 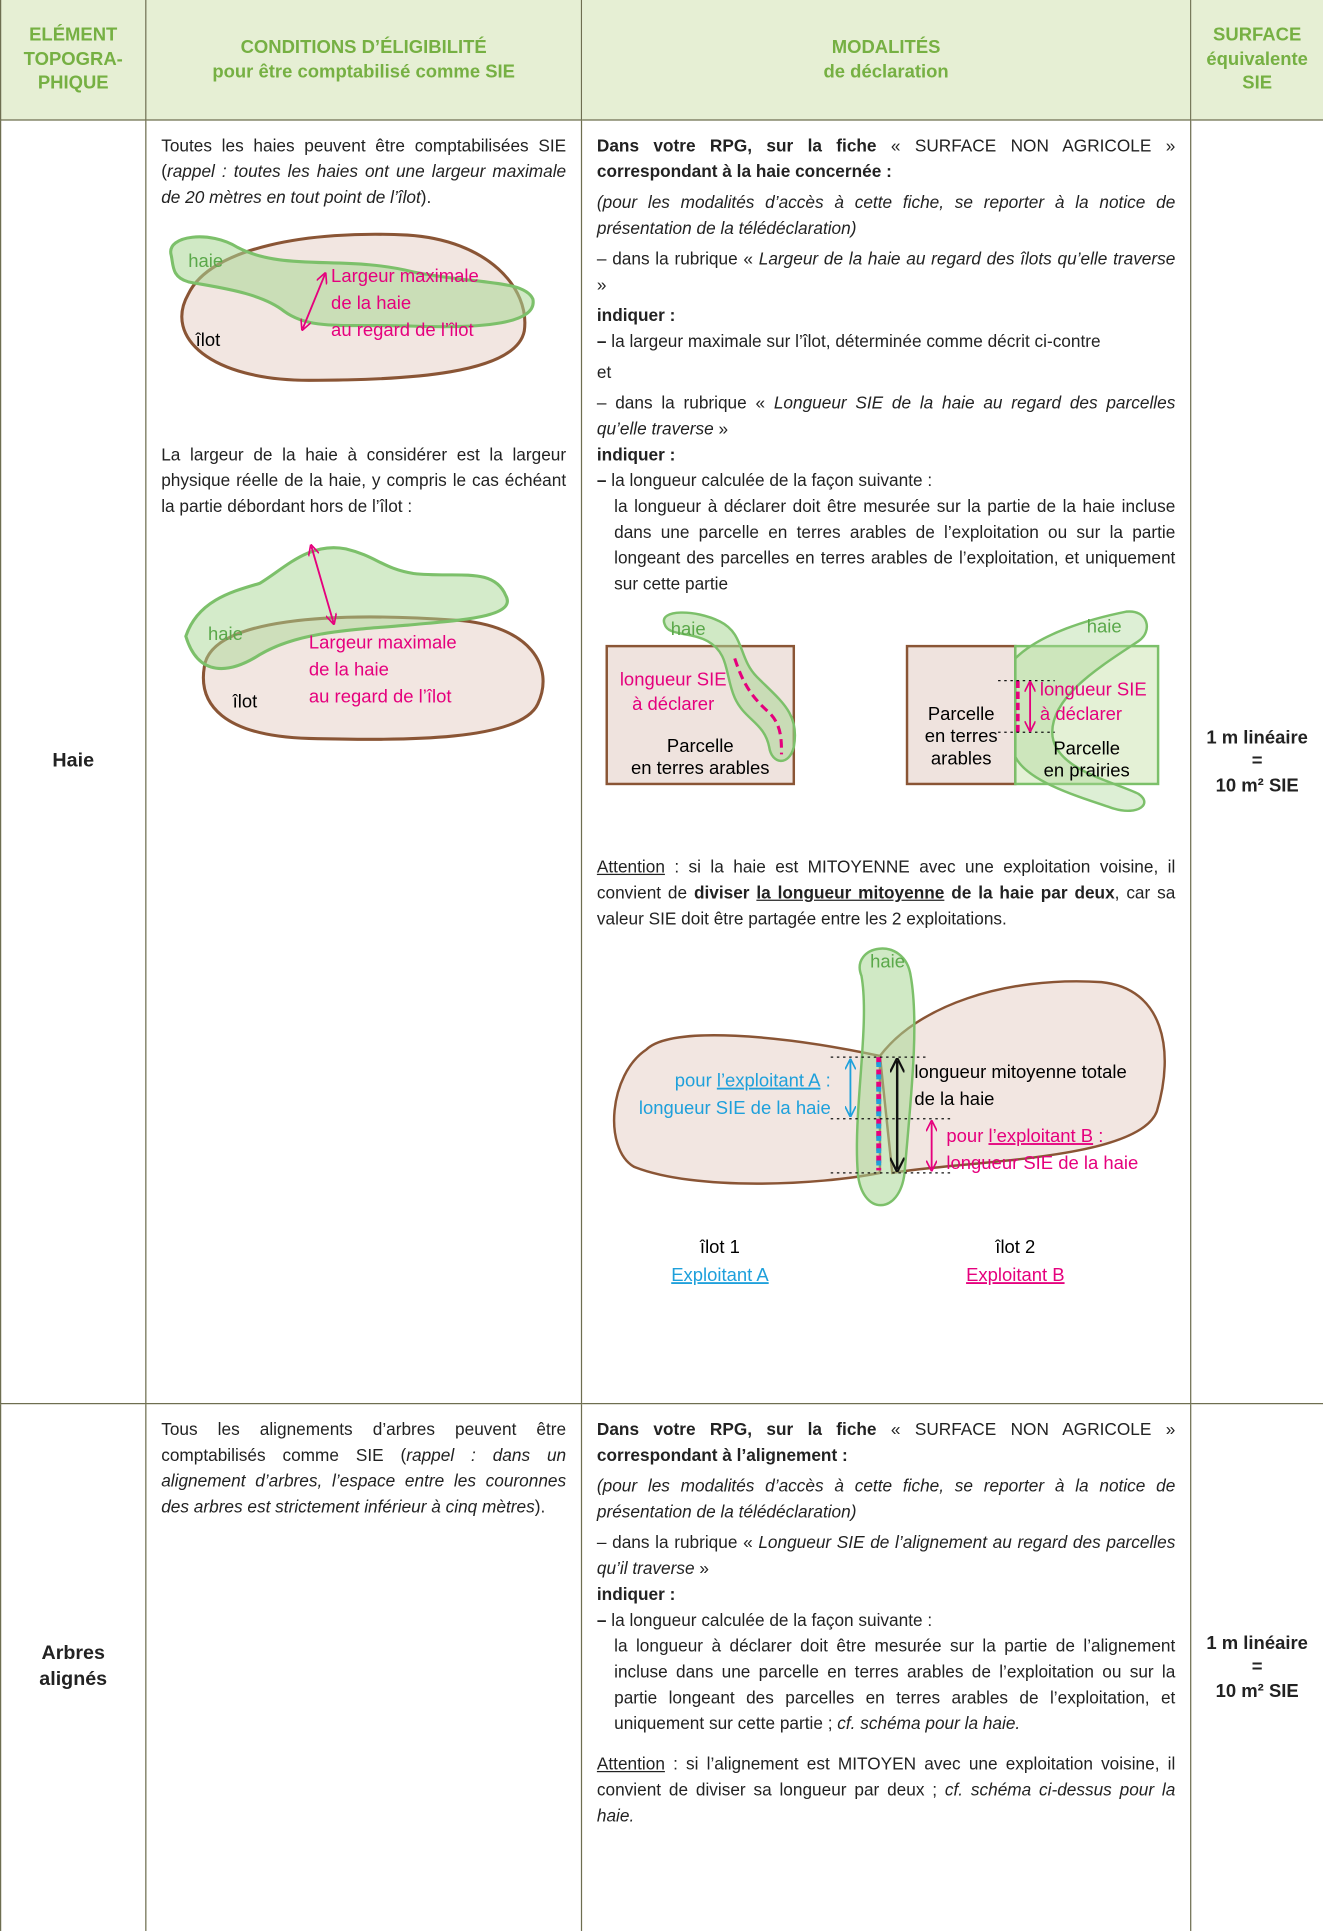 I want to click on text: longueur mitoyenne totale, so click(x=1020, y=1071).